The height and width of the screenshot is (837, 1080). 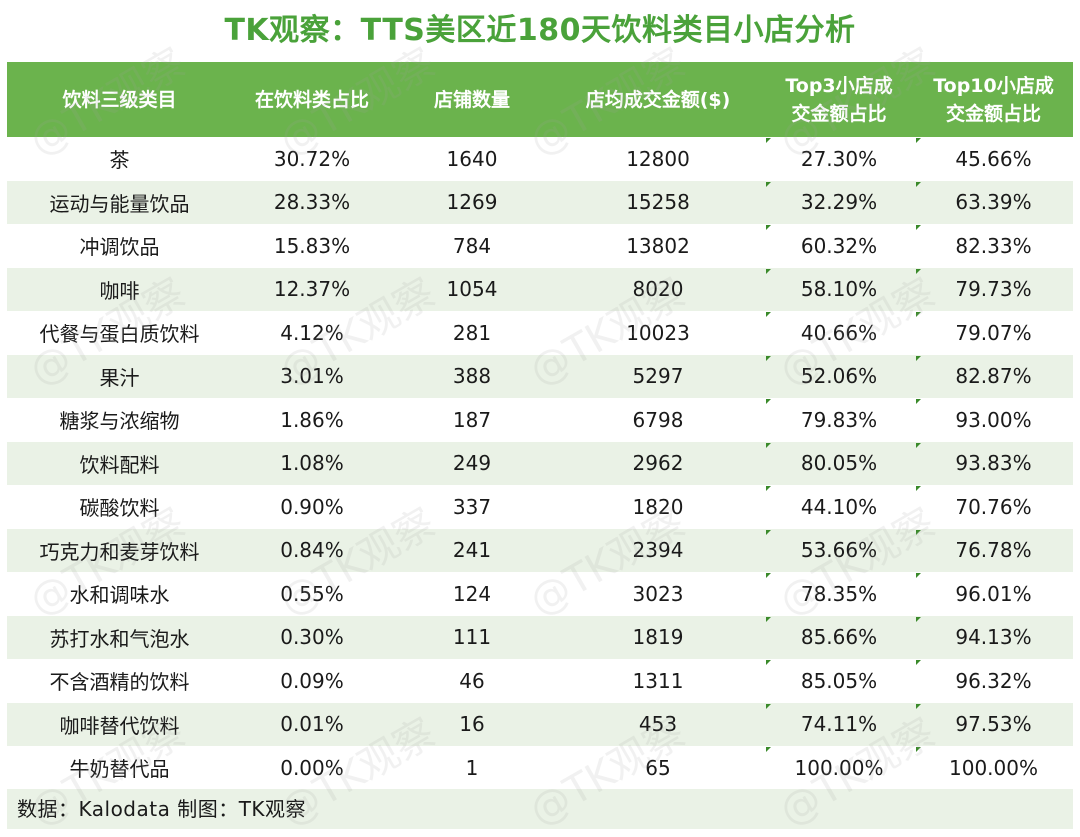 I want to click on cell-store-count: 1, so click(x=472, y=767).